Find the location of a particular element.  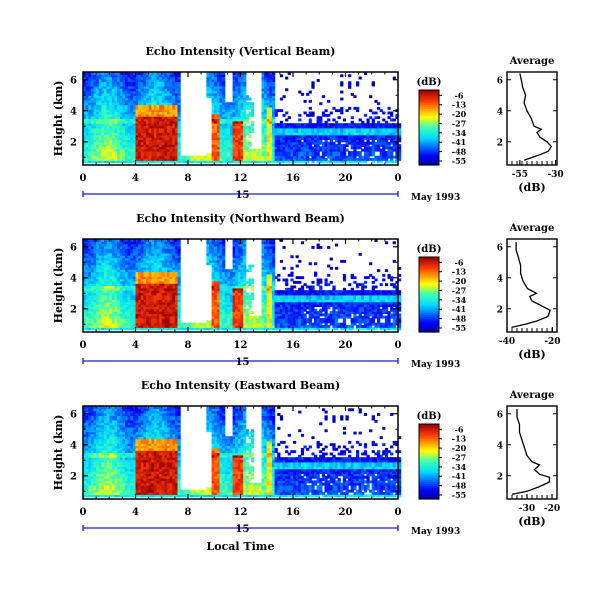

colorbar-segment is located at coordinates (429, 157).